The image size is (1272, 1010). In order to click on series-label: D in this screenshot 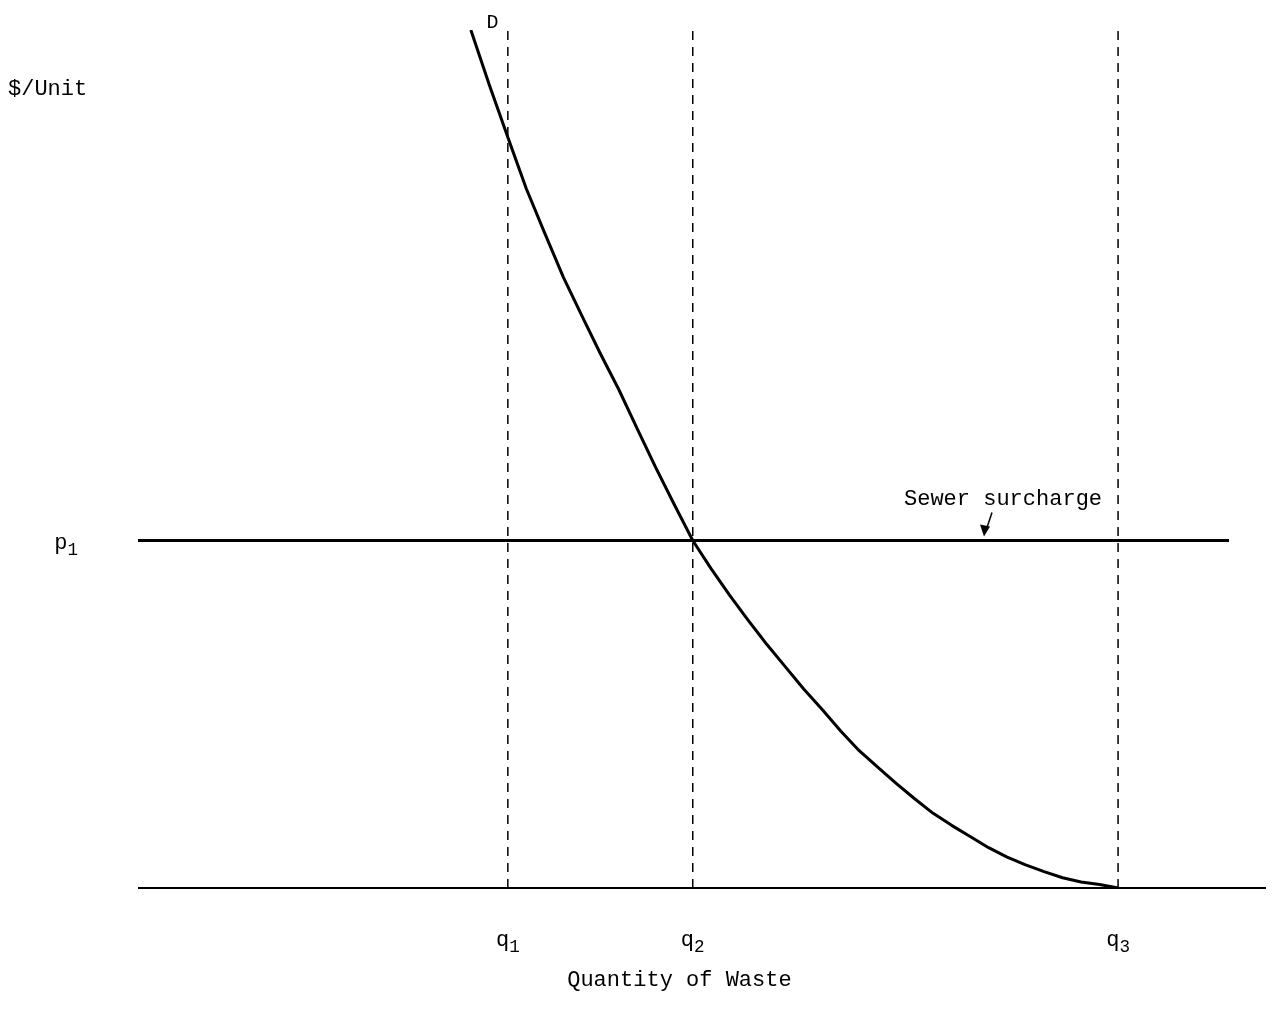, I will do `click(492, 22)`.